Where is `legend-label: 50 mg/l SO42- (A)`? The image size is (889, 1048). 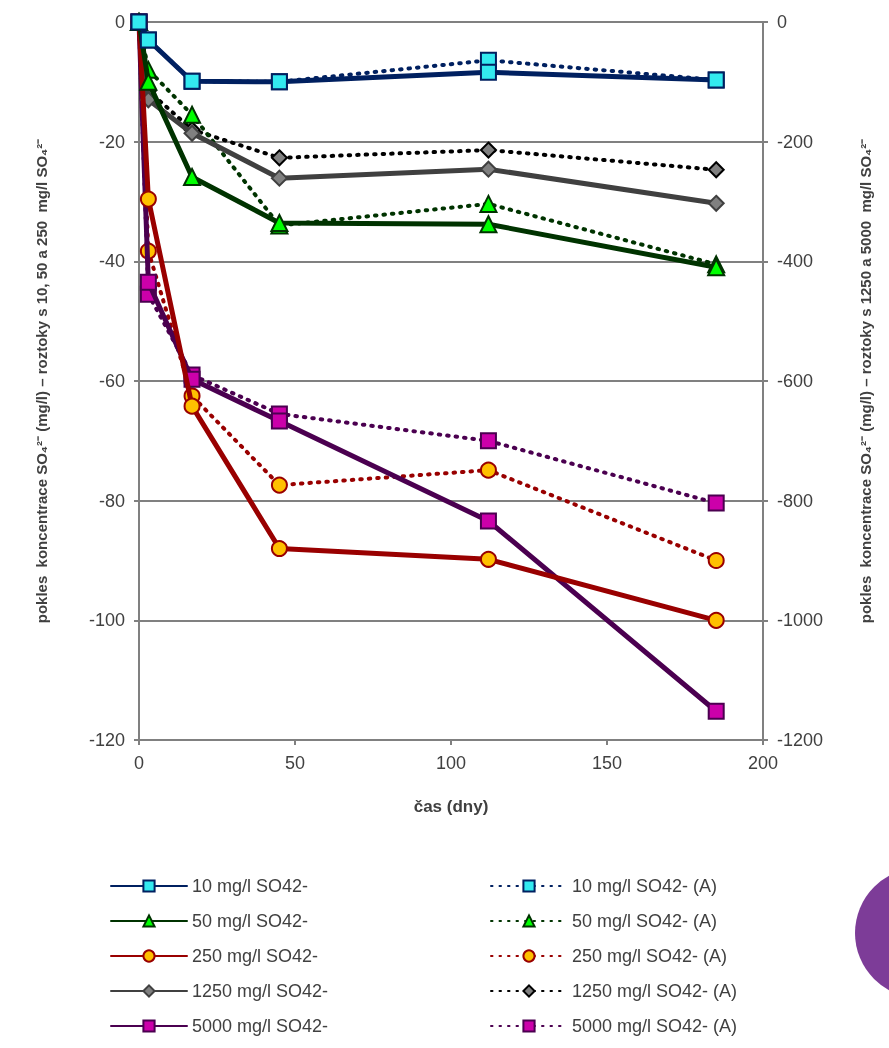
legend-label: 50 mg/l SO42- (A) is located at coordinates (645, 921).